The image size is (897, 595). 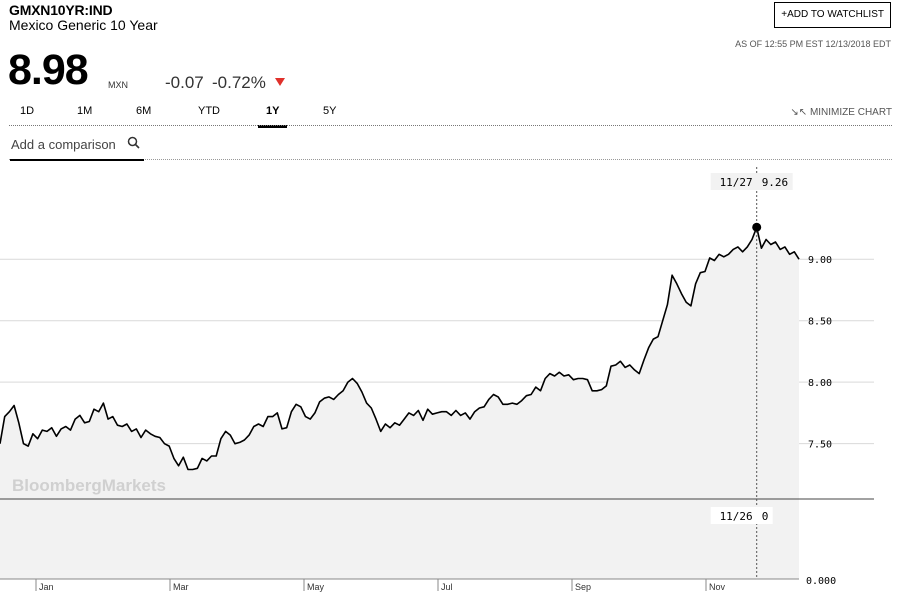 What do you see at coordinates (280, 82) in the screenshot?
I see `down-arrow-icon` at bounding box center [280, 82].